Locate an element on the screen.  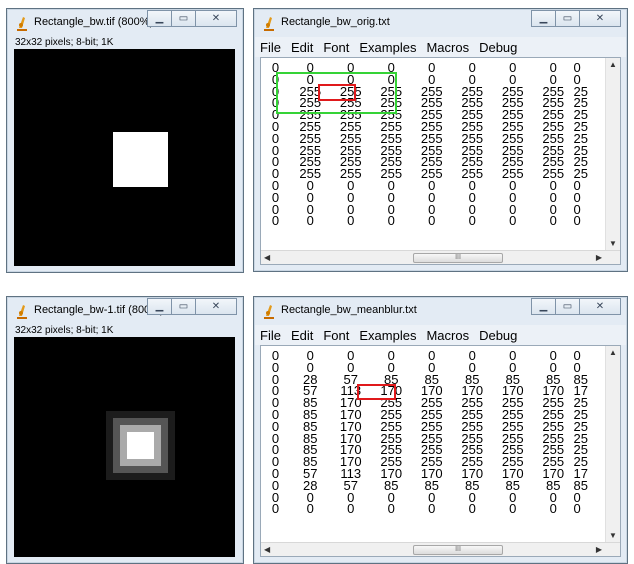
highlight-green-box is located at coordinates (336, 93).